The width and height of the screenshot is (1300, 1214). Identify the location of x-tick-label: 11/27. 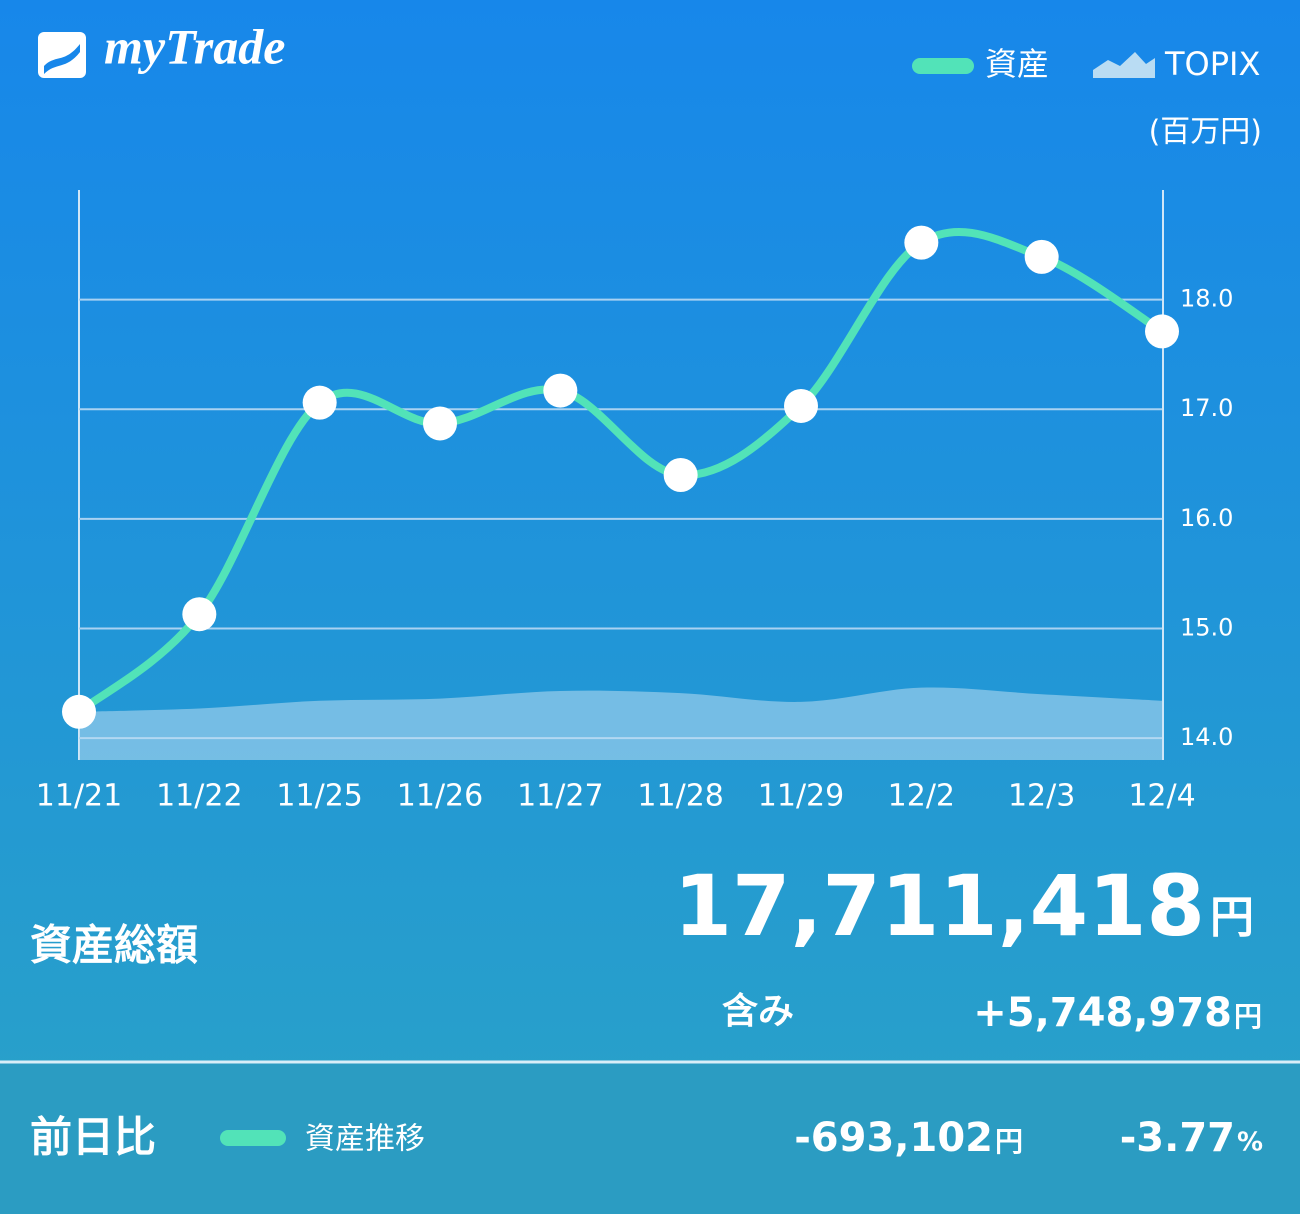
(560, 796).